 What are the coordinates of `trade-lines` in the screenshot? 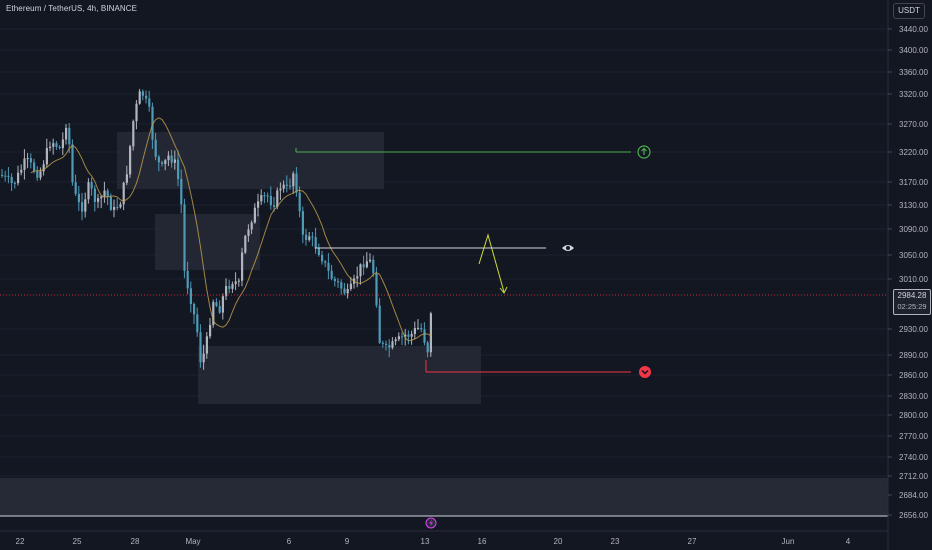 It's located at (463, 260).